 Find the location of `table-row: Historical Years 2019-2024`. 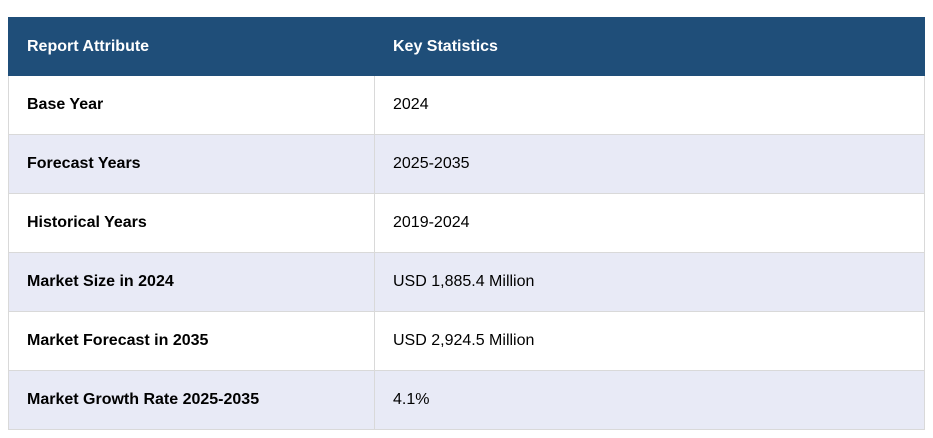

table-row: Historical Years 2019-2024 is located at coordinates (466, 223).